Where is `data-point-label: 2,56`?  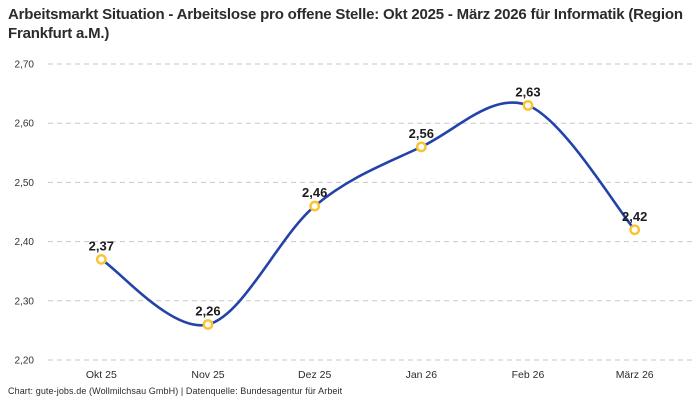
data-point-label: 2,56 is located at coordinates (421, 133).